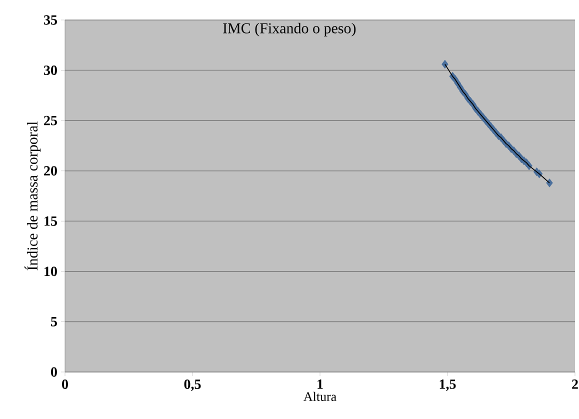 This screenshot has width=579, height=419. I want to click on x-axis-title: Altura, so click(320, 397).